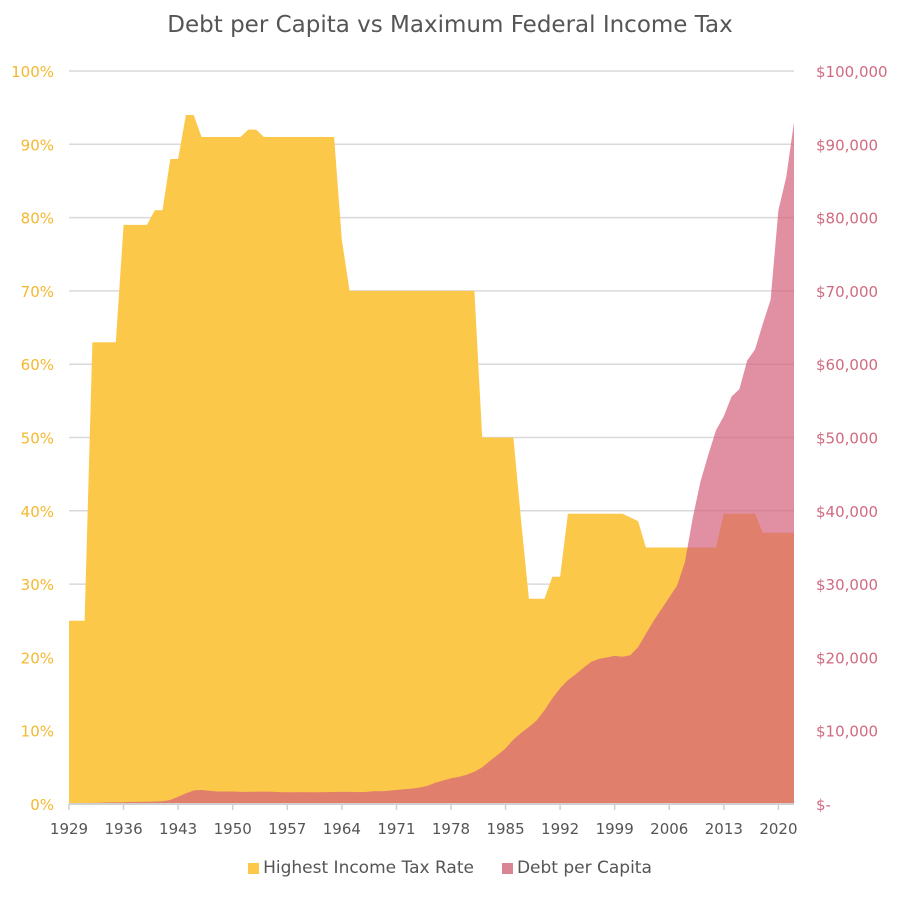  I want to click on legend-item-debt: Debt per Capita, so click(576, 868).